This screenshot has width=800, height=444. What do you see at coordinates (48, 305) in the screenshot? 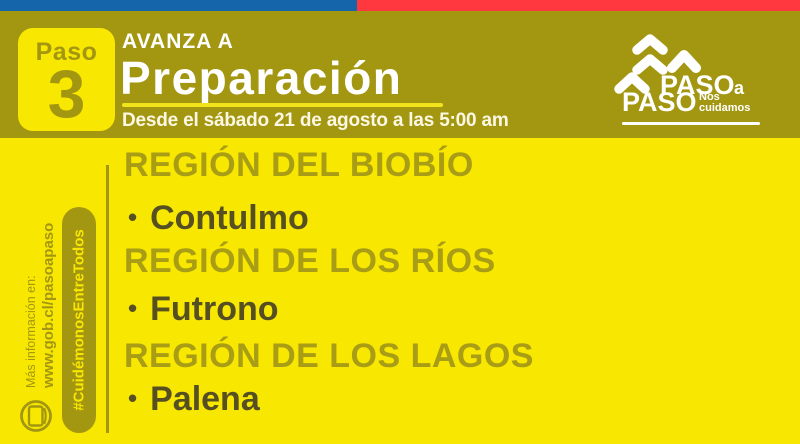
I see `info-url: www.gob.cl/pasoapaso` at bounding box center [48, 305].